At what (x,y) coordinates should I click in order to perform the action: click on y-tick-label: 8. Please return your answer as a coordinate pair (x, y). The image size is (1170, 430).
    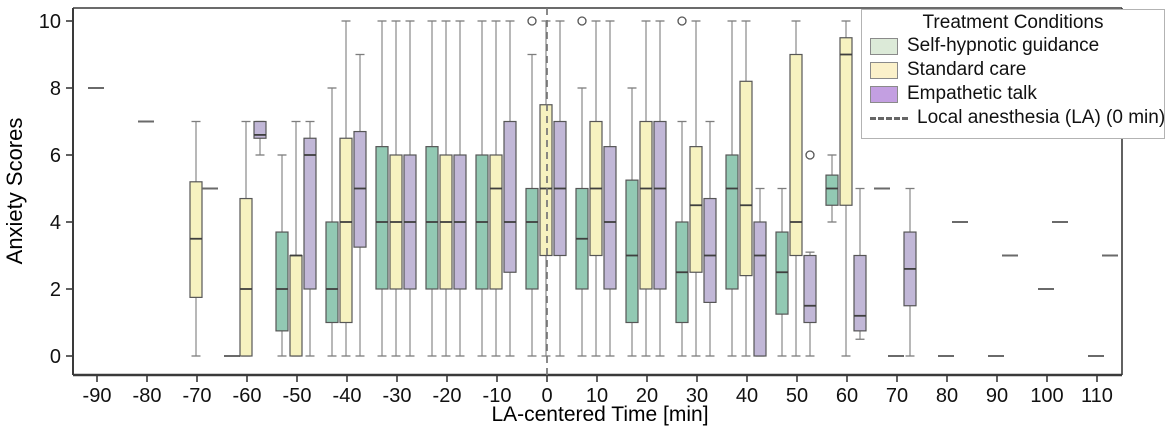
    Looking at the image, I should click on (55, 89).